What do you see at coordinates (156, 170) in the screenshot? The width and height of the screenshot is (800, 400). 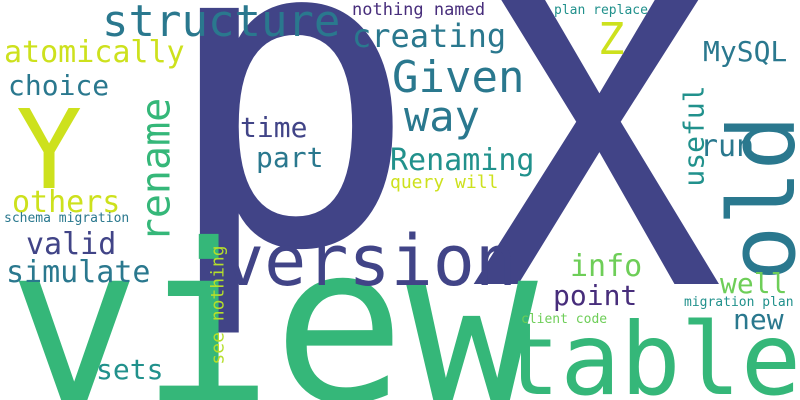 I see `word-rename: rename` at bounding box center [156, 170].